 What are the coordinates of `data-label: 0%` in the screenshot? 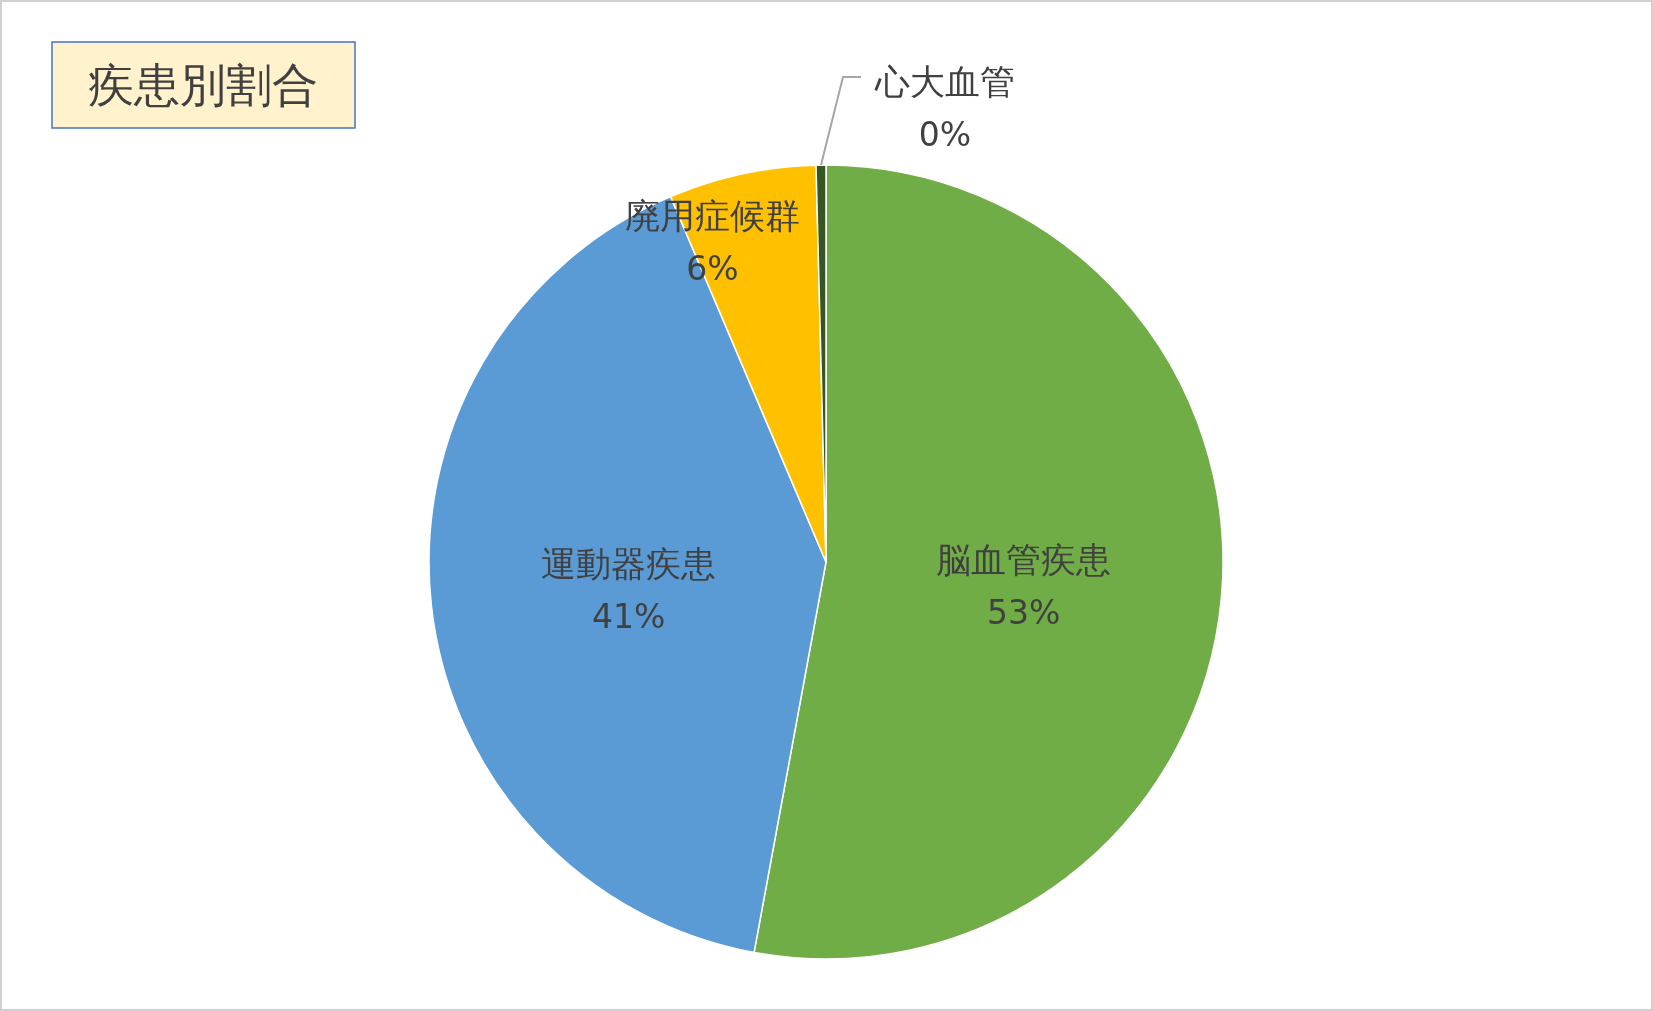 It's located at (945, 134).